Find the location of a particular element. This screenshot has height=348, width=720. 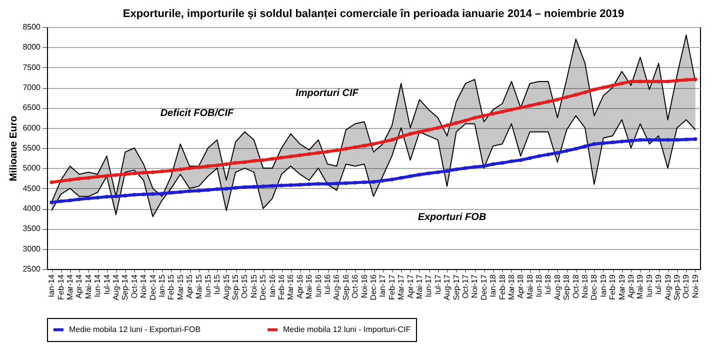

x-tick-label: Apr-19 is located at coordinates (631, 286).